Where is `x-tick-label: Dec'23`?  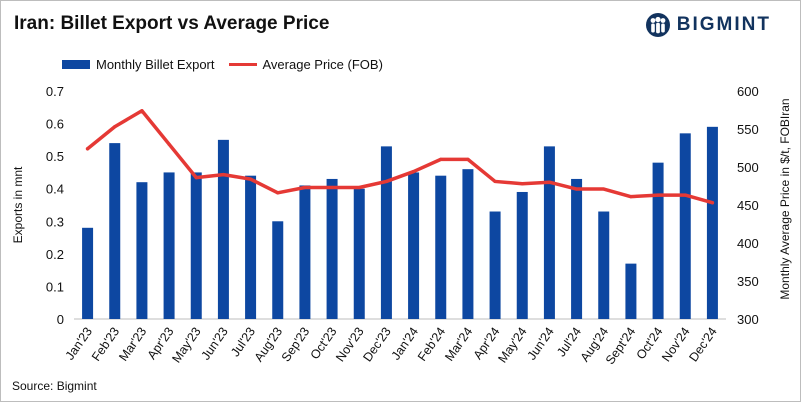 x-tick-label: Dec'23 is located at coordinates (377, 345).